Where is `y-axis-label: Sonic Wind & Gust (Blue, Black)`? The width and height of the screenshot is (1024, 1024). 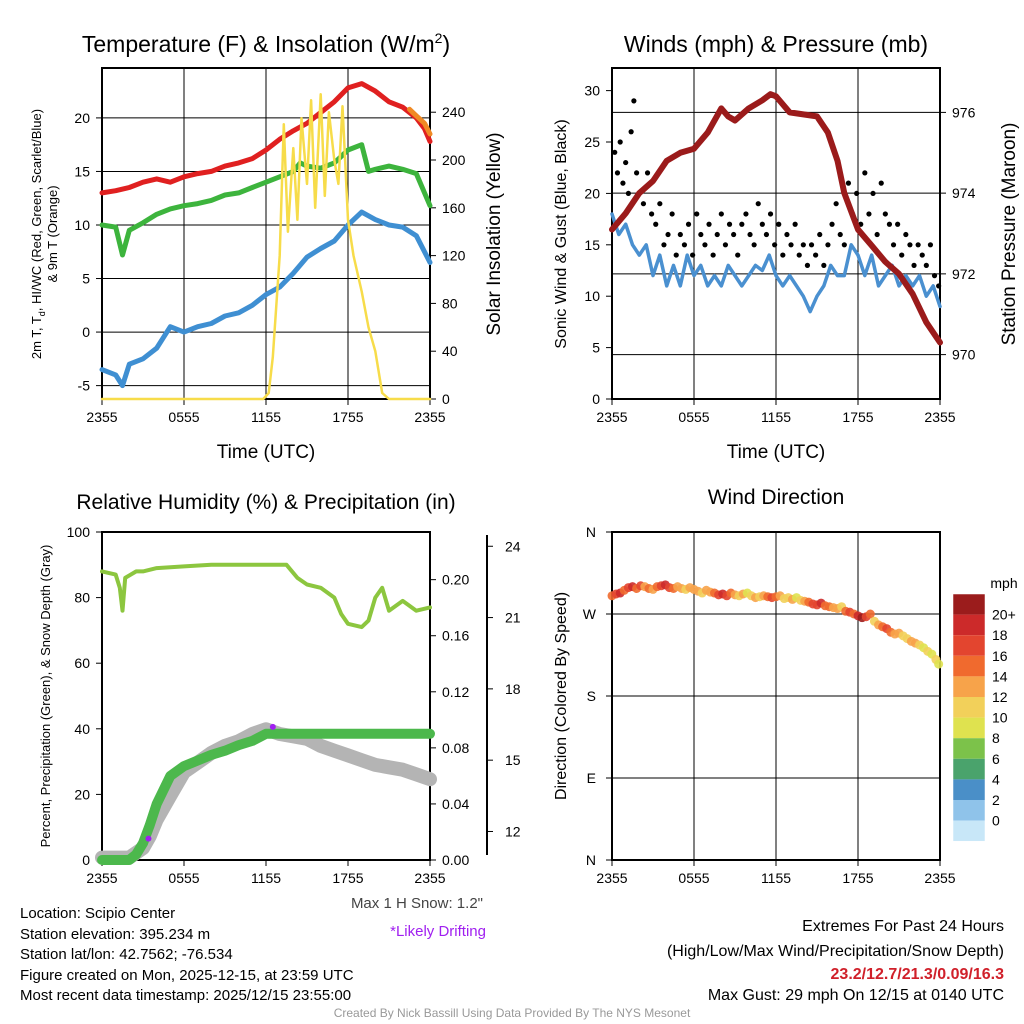
y-axis-label: Sonic Wind & Gust (Blue, Black) is located at coordinates (561, 233).